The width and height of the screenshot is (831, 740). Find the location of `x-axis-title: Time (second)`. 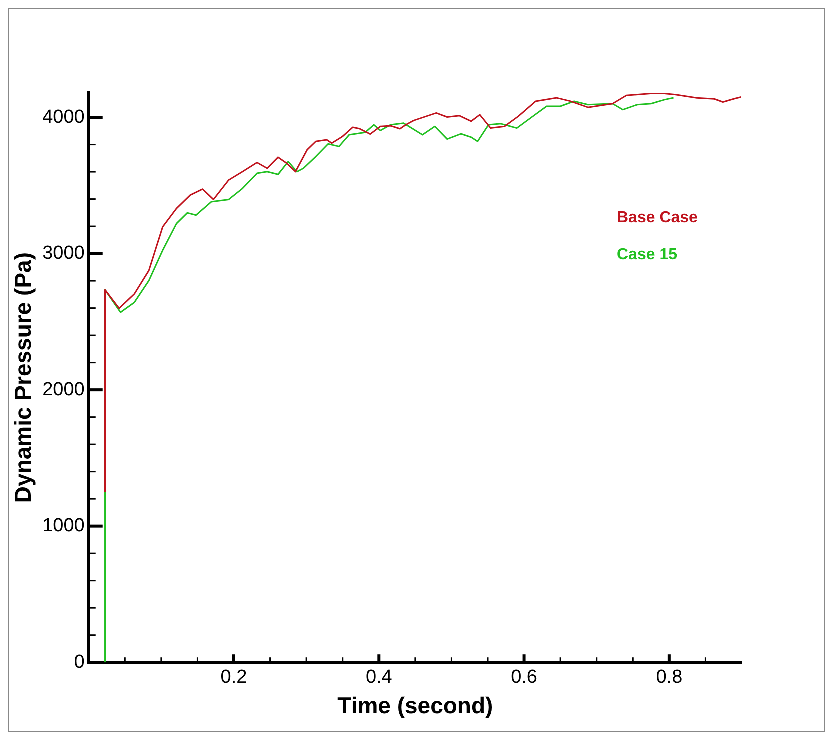

x-axis-title: Time (second) is located at coordinates (416, 705).